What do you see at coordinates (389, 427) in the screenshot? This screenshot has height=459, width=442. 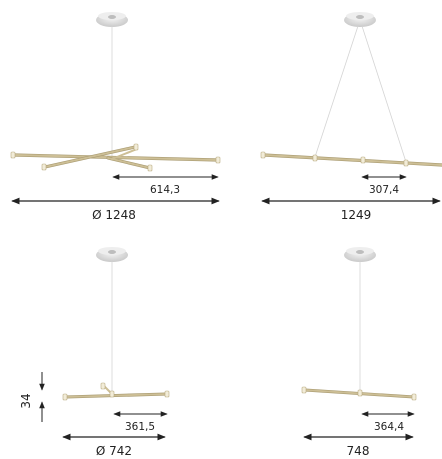 I see `inner-dimension-label: 364,4` at bounding box center [389, 427].